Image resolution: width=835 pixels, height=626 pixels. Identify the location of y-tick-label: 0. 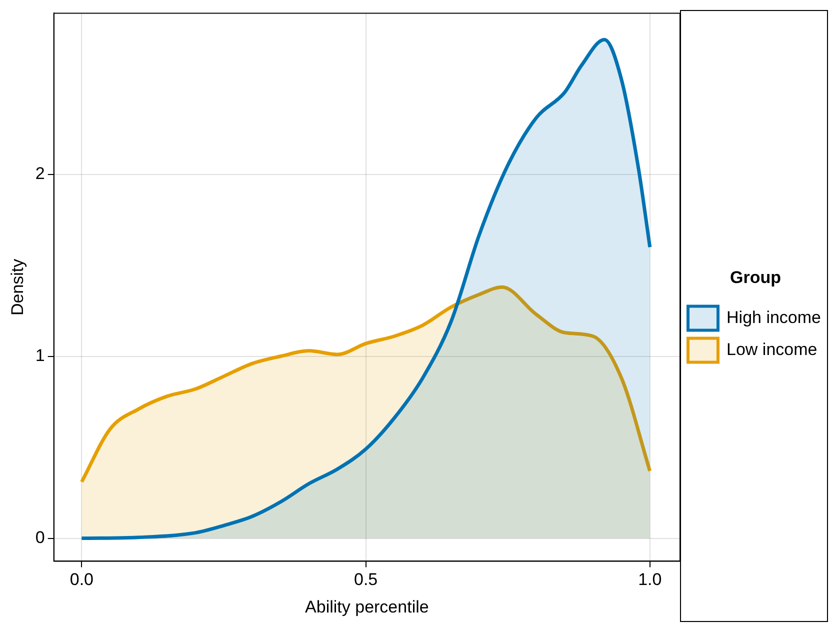
(40, 537).